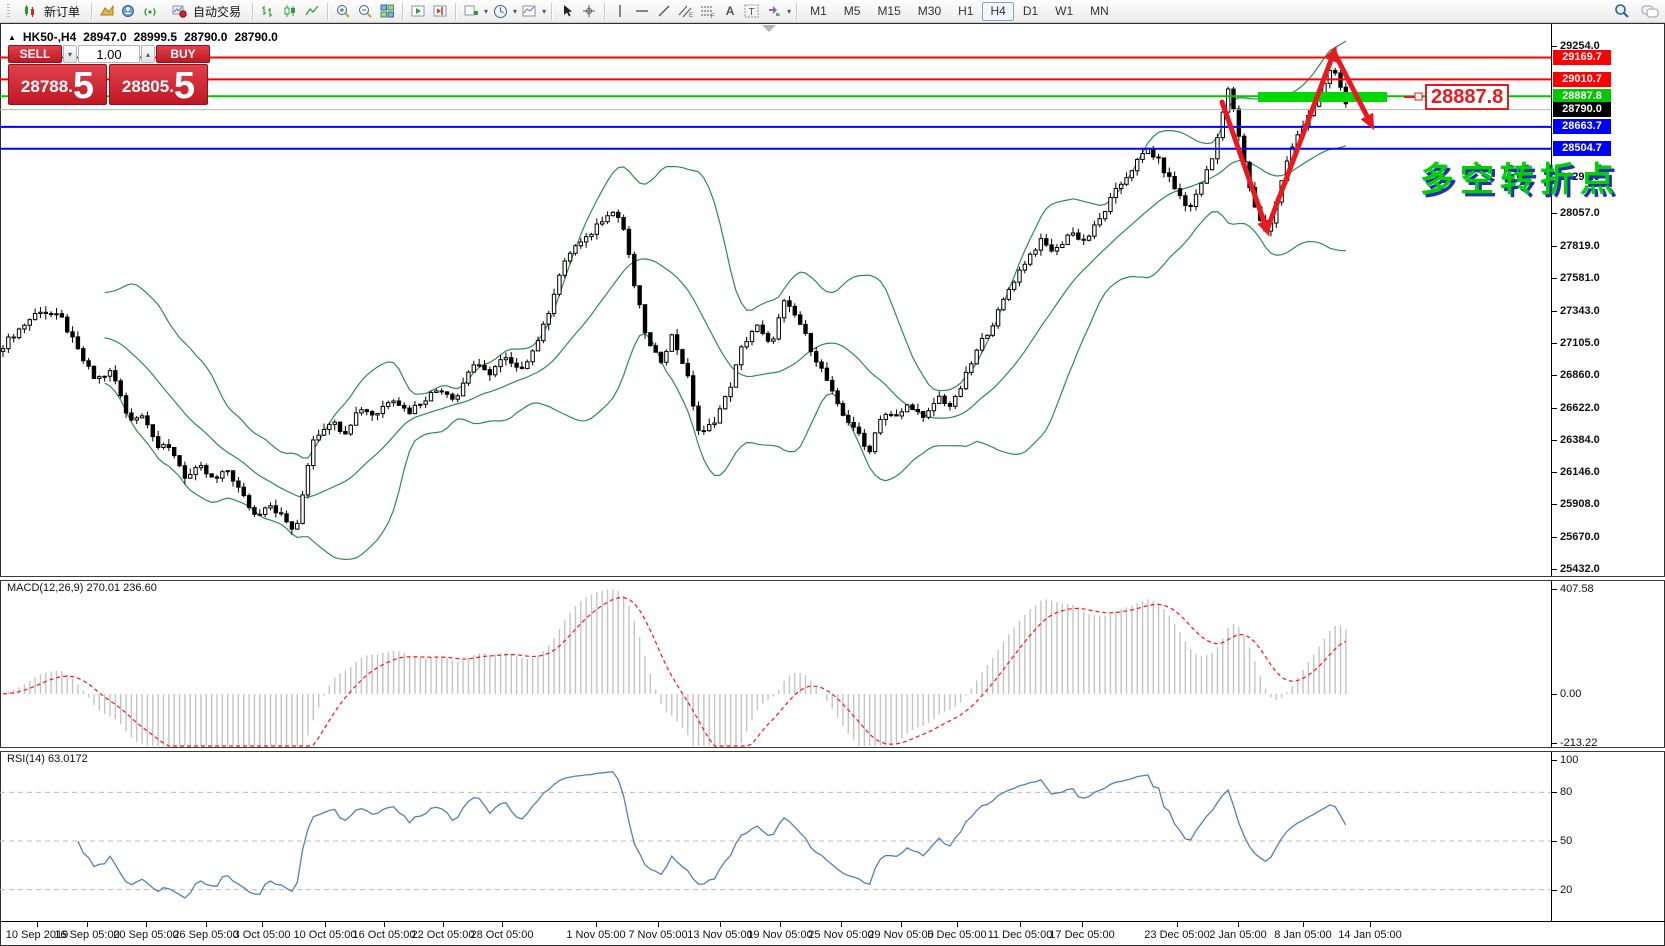 The width and height of the screenshot is (1665, 946). I want to click on price-callout: 28887.8, so click(1467, 97).